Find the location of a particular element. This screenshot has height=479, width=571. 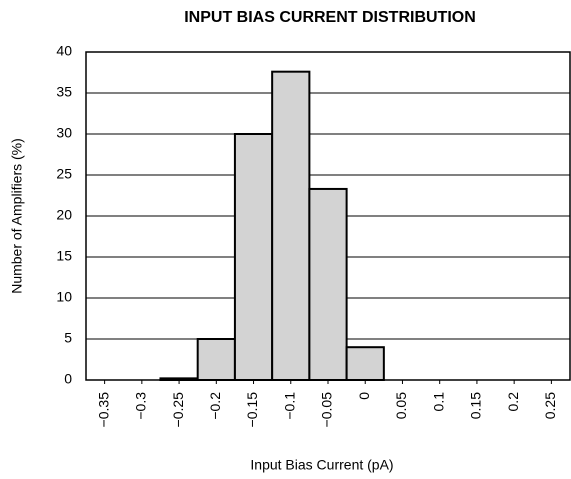

x-axis-label: Input Bias Current (pA) is located at coordinates (321, 465).